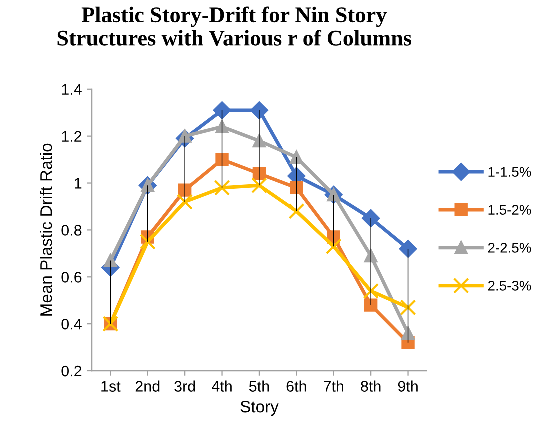 The height and width of the screenshot is (447, 558). What do you see at coordinates (259, 408) in the screenshot?
I see `x-axis-title: Story` at bounding box center [259, 408].